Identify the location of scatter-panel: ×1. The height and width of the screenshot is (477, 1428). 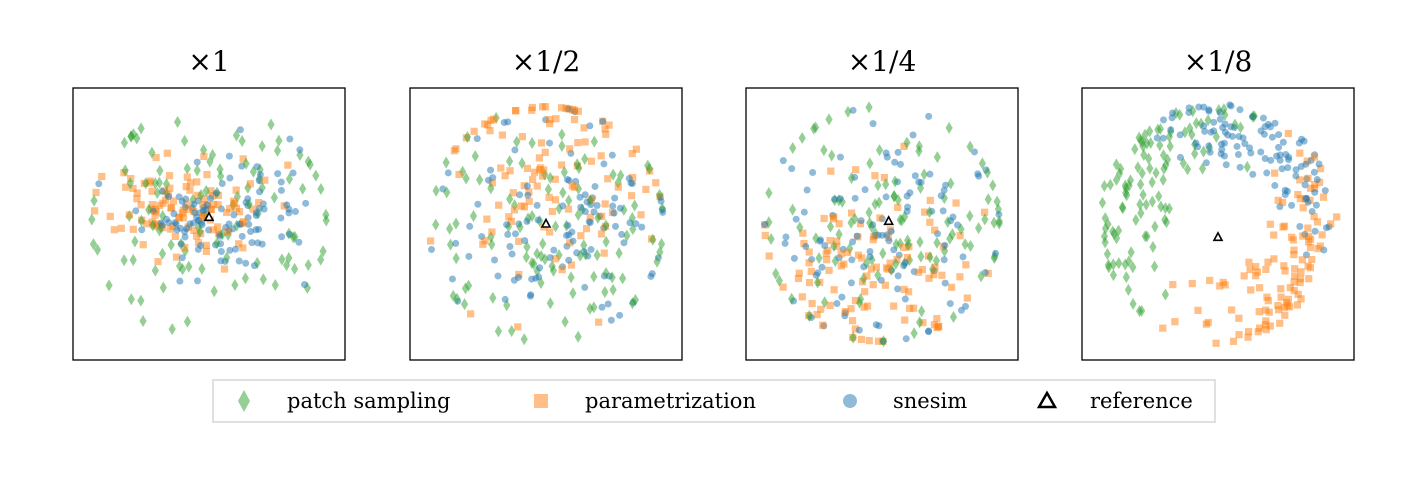
(209, 203).